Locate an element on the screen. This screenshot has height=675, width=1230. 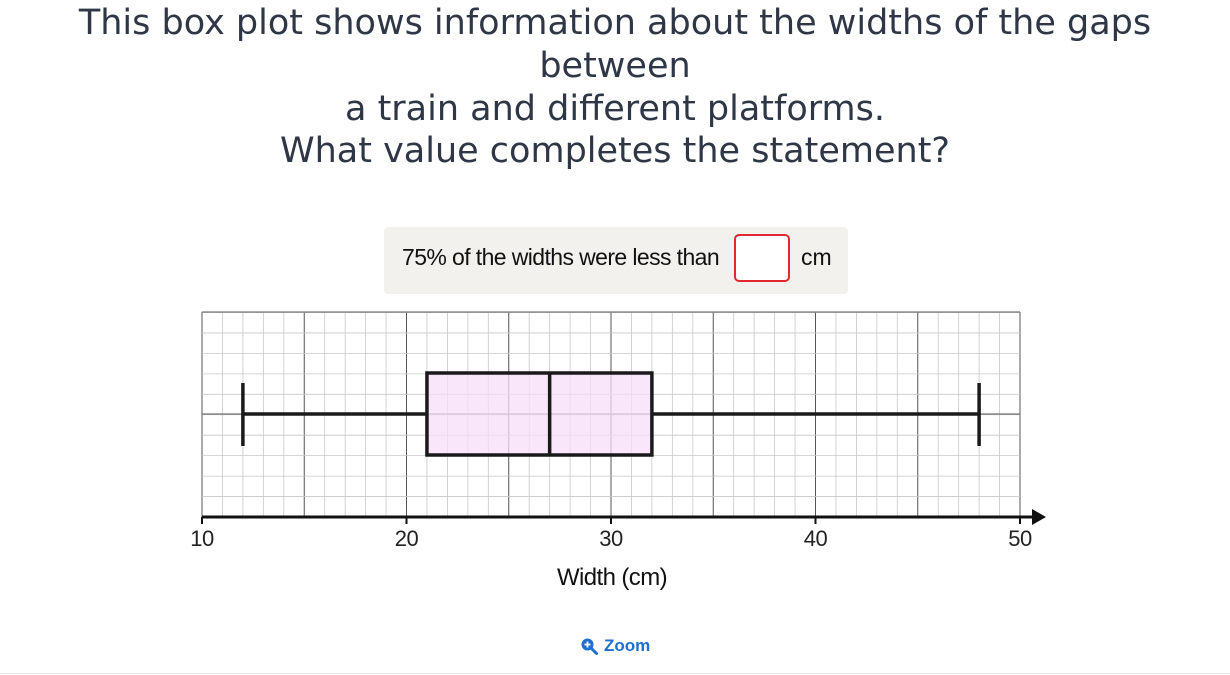
x-axis-arrow is located at coordinates (1039, 517).